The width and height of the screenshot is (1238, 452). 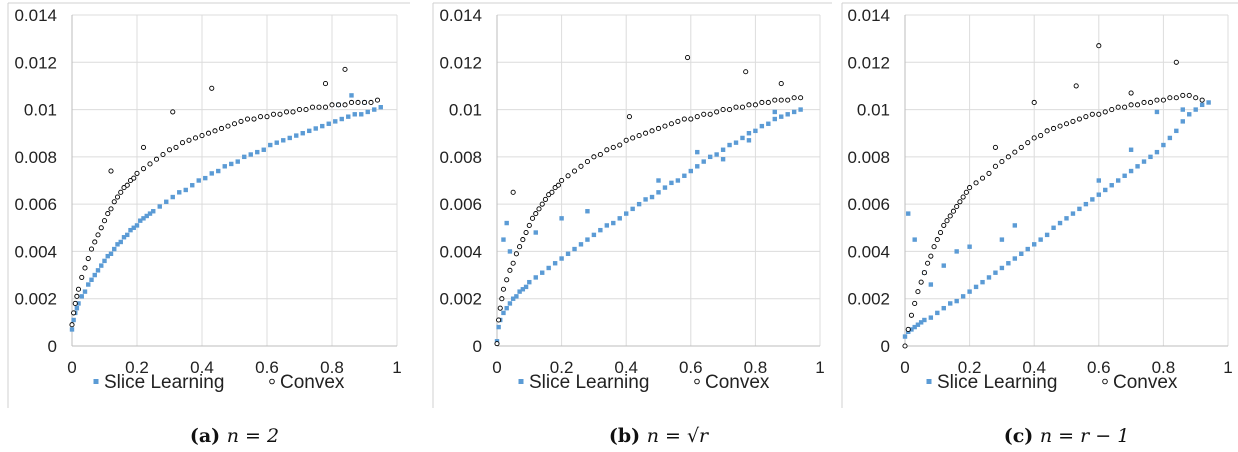 What do you see at coordinates (1145, 382) in the screenshot?
I see `legend-label: Convex` at bounding box center [1145, 382].